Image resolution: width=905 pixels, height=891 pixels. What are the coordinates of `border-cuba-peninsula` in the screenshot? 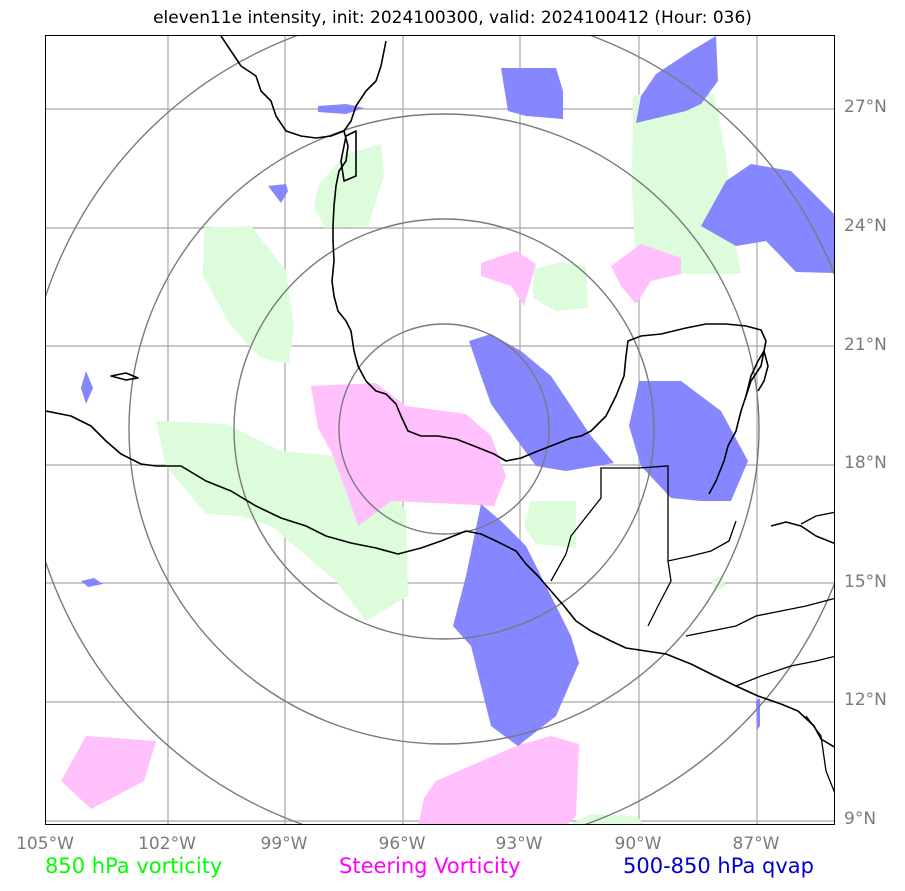 It's located at (817, 518).